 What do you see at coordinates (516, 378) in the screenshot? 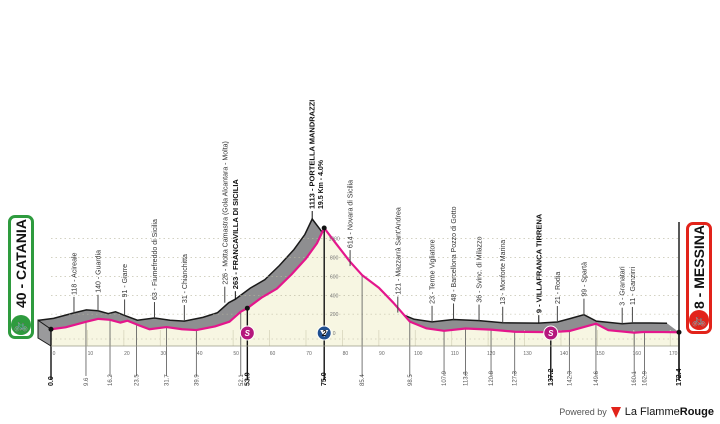
I see `km-marker: 127.3` at bounding box center [516, 378].